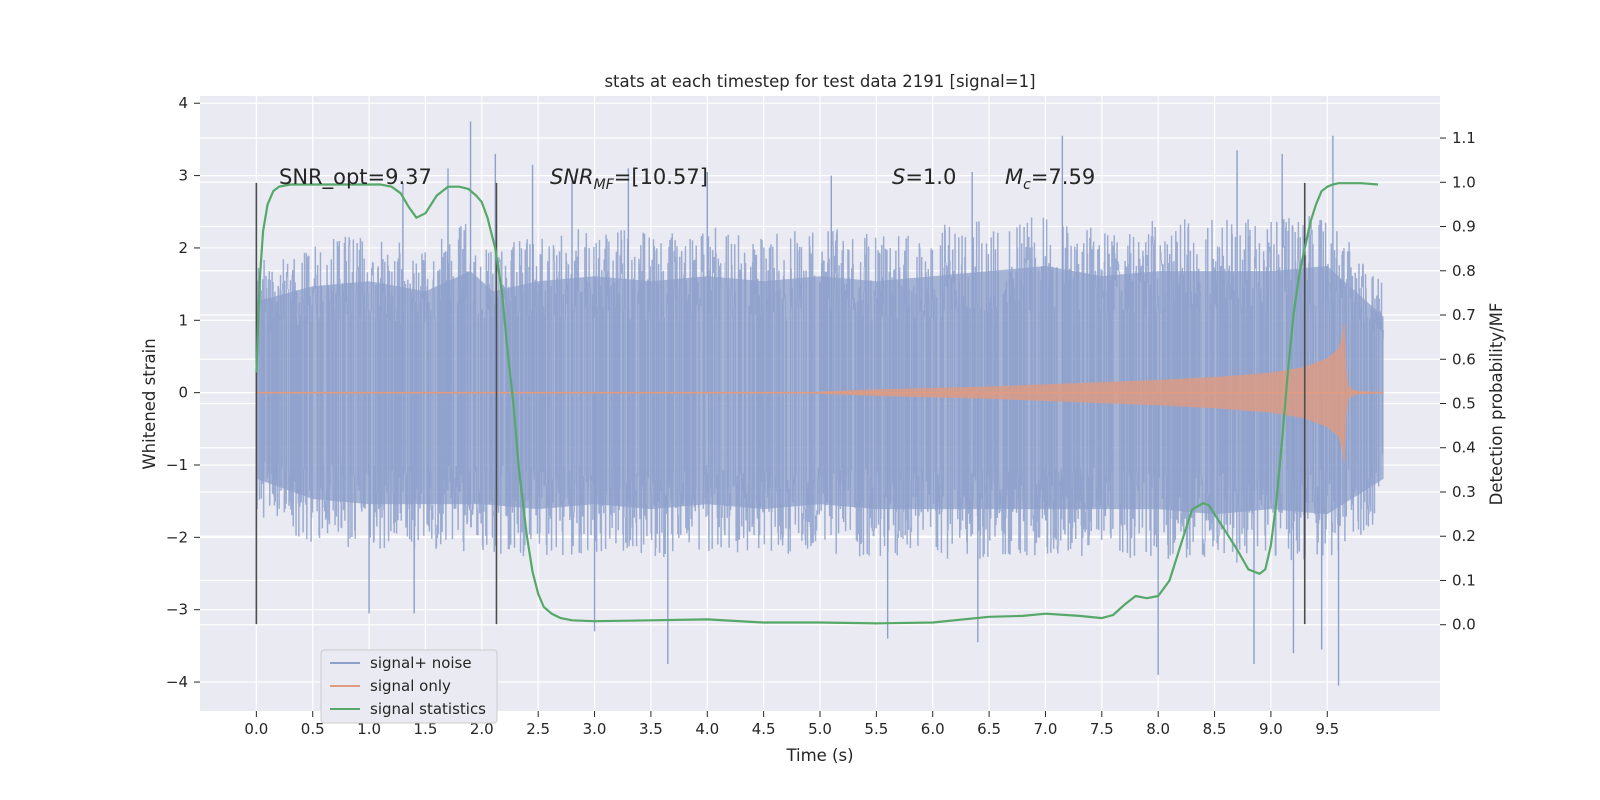 Image resolution: width=1600 pixels, height=800 pixels. What do you see at coordinates (1464, 404) in the screenshot?
I see `y2-tick-label: 0.5` at bounding box center [1464, 404].